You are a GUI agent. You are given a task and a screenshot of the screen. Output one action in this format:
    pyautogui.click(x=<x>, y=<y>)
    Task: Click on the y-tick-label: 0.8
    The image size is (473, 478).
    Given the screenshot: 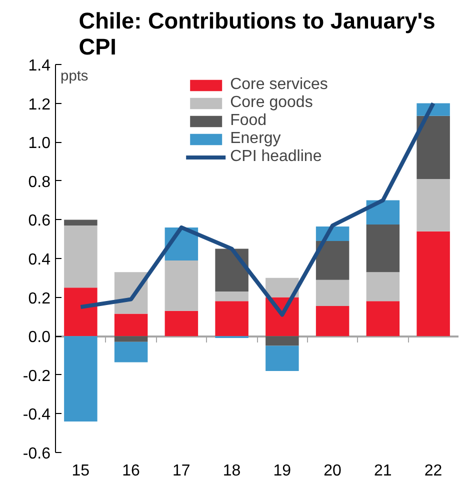 What is the action you would take?
    pyautogui.click(x=39, y=182)
    